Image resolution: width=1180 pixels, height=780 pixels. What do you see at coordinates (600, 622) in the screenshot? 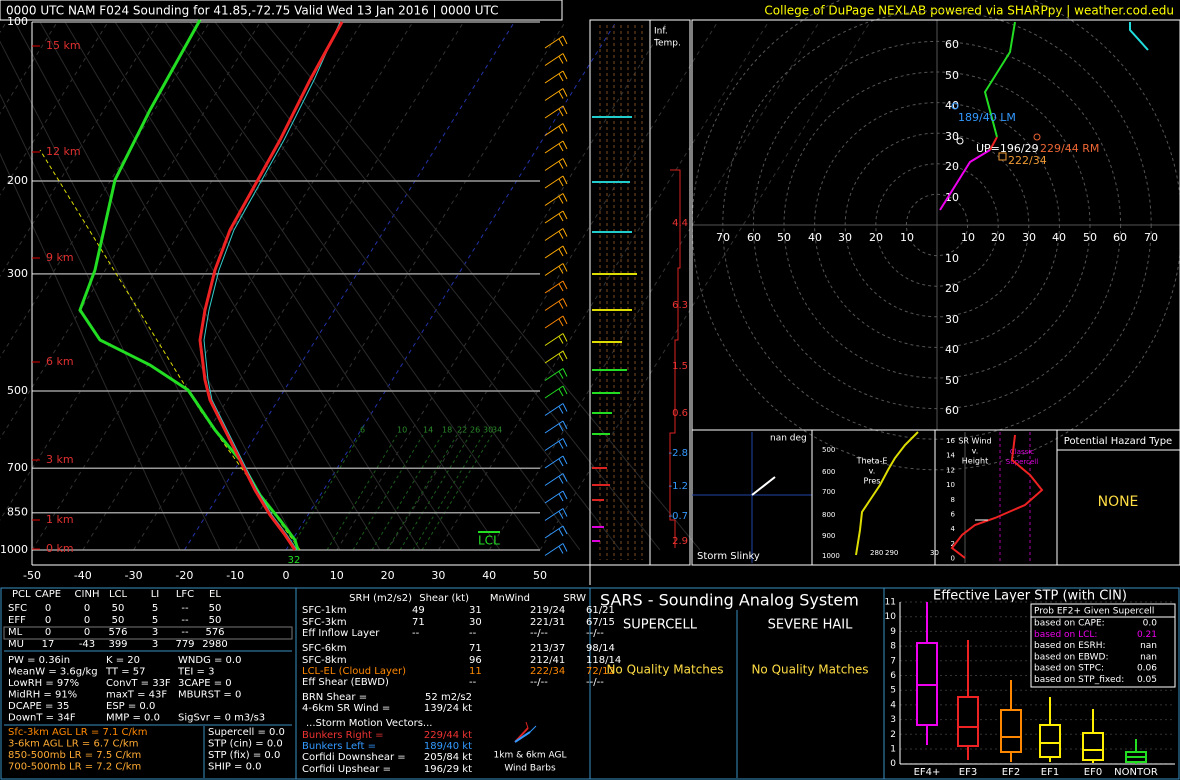
I see `kinematic-value: 67/15` at bounding box center [600, 622].